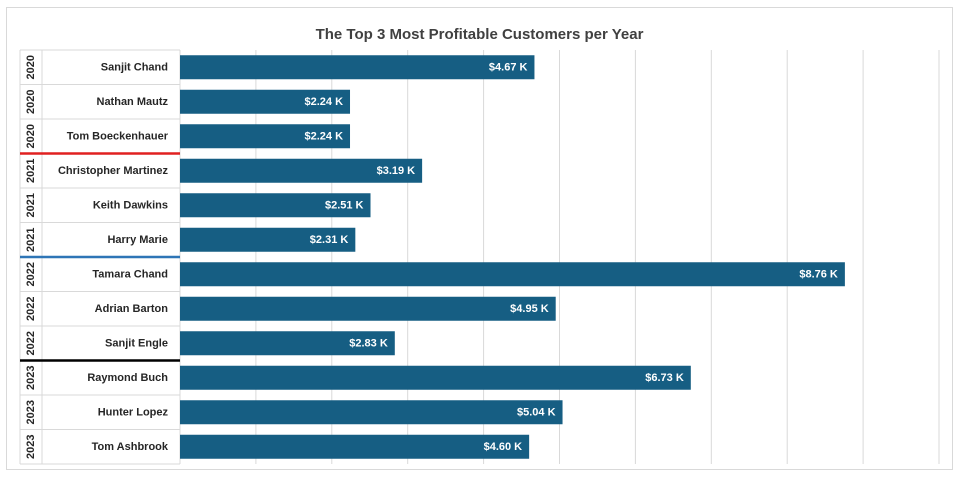 The image size is (961, 478). What do you see at coordinates (503, 447) in the screenshot?
I see `data-label: $4.60 K` at bounding box center [503, 447].